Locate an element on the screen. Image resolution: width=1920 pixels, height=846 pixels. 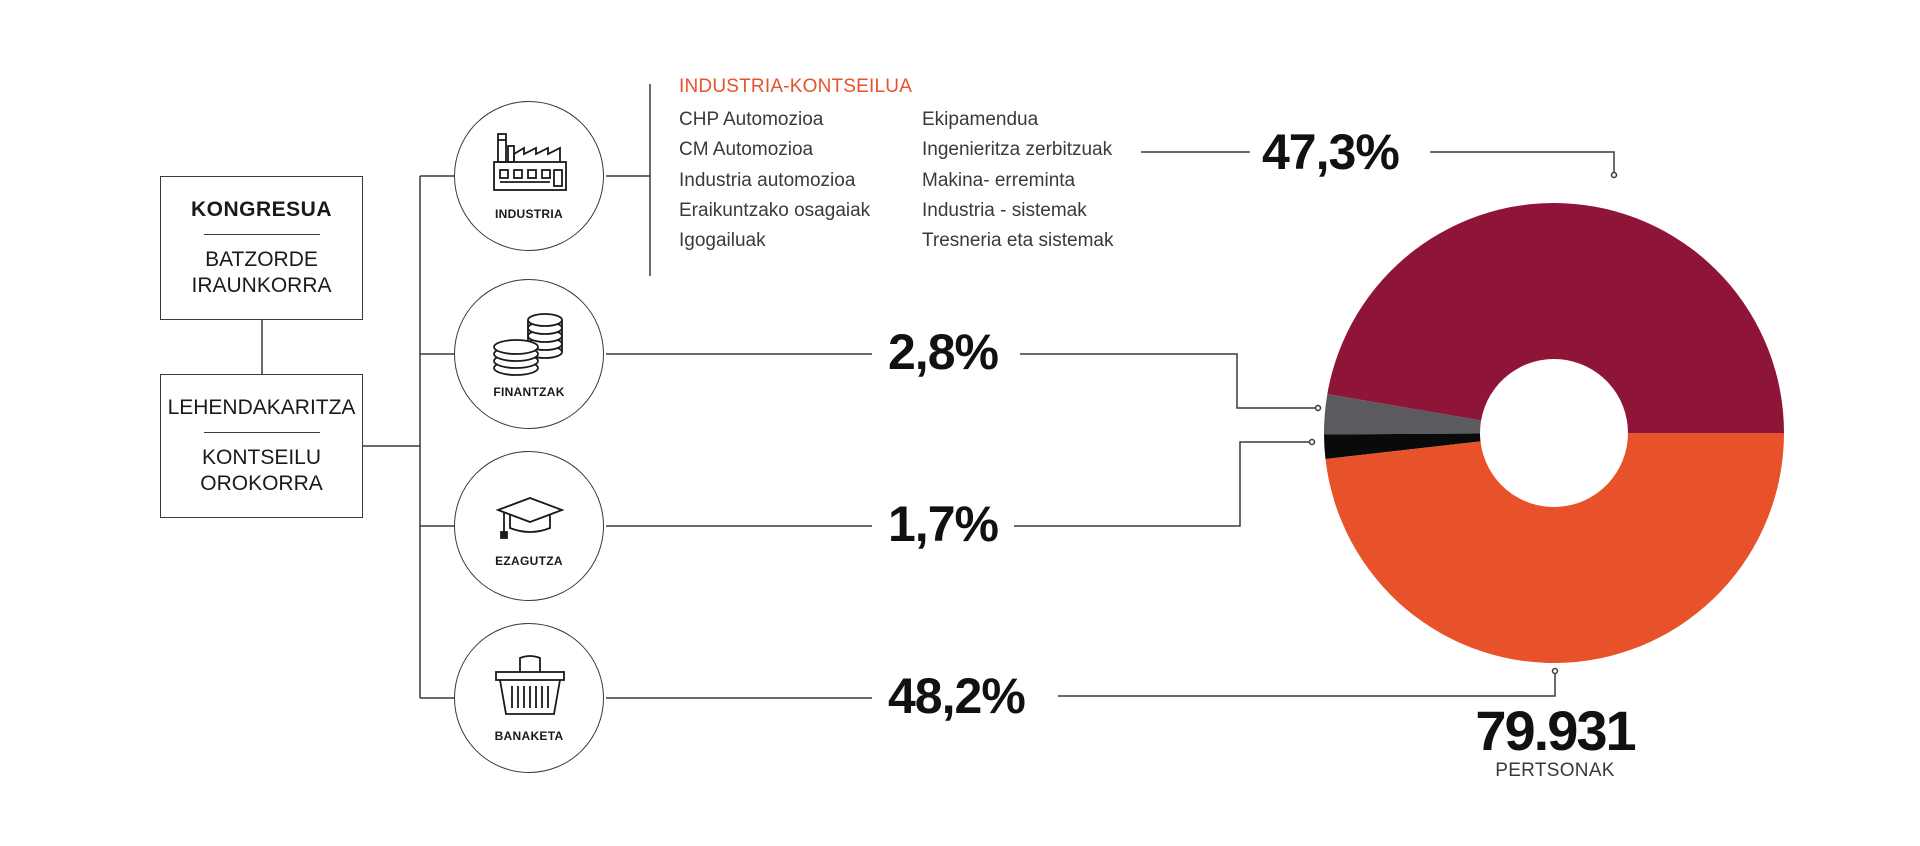
leader-dot-banaketa is located at coordinates (1555, 671).